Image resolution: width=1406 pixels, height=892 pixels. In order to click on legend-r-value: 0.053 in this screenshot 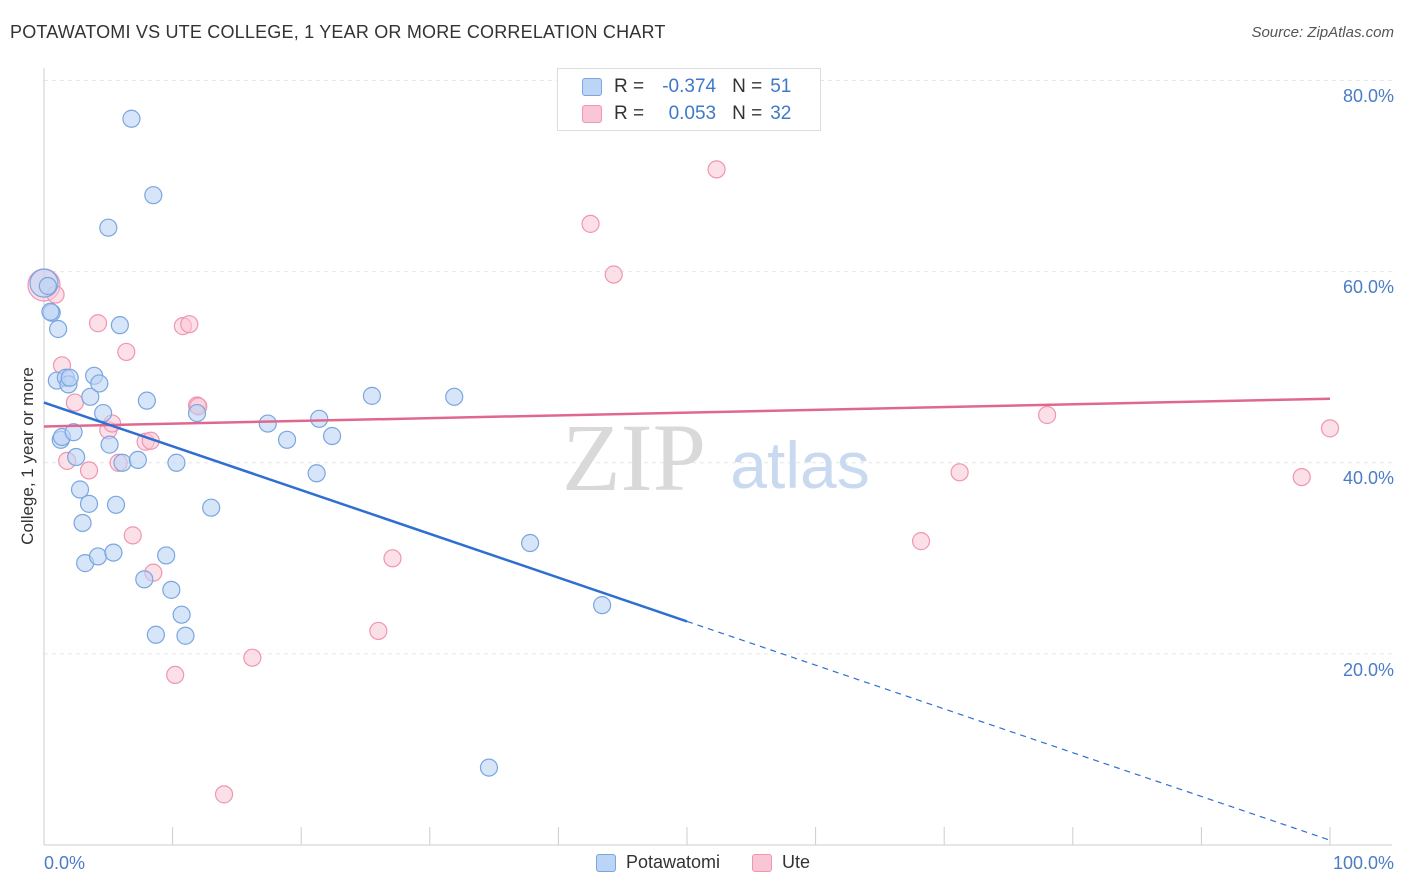, I will do `click(692, 113)`.